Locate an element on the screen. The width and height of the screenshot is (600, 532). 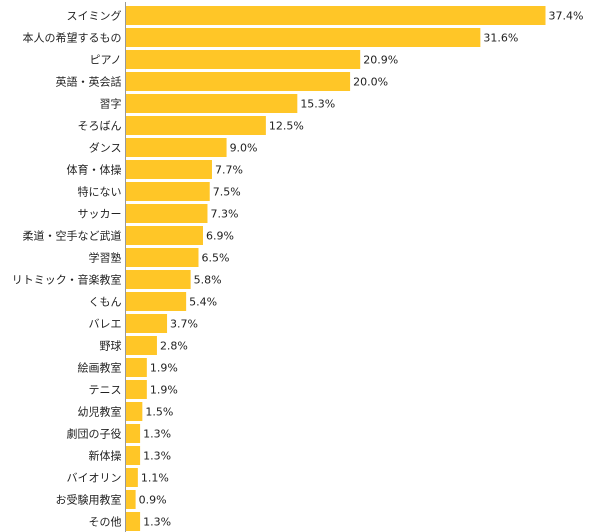
category-label: 習字 is located at coordinates (111, 104).